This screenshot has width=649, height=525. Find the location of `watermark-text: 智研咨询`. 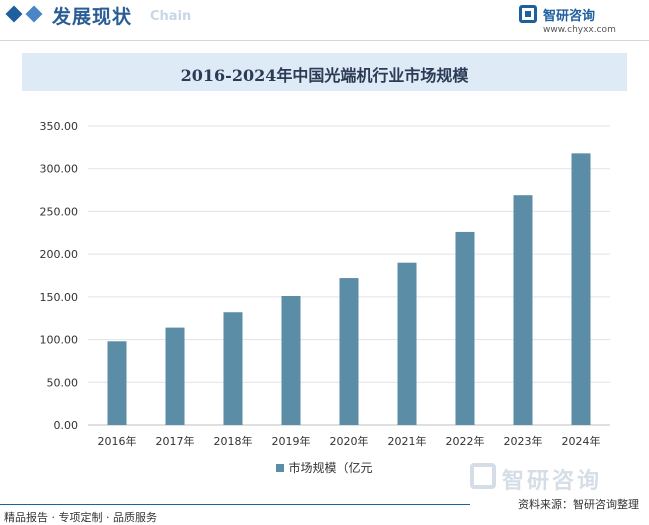

watermark-text: 智研咨询 is located at coordinates (552, 481).